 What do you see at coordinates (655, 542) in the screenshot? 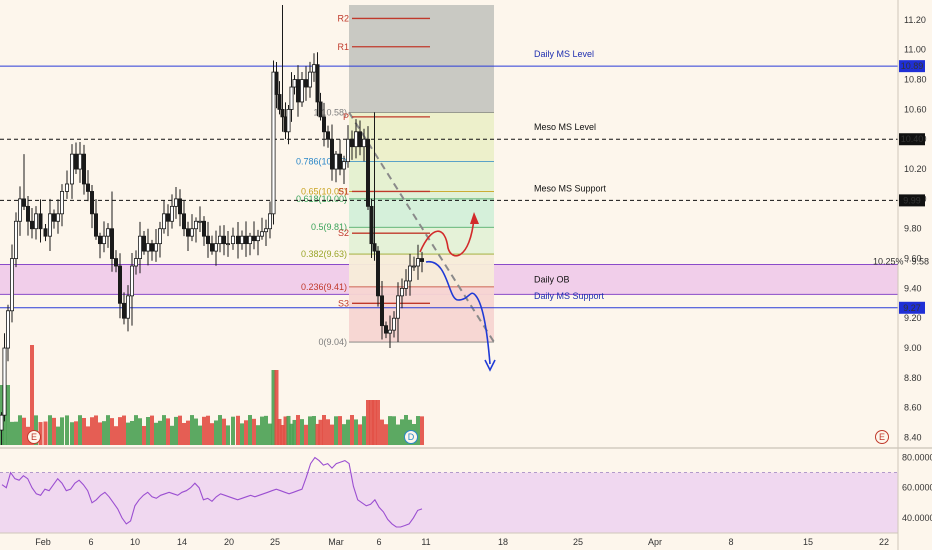
I see `x-tick-11: Apr` at bounding box center [655, 542].